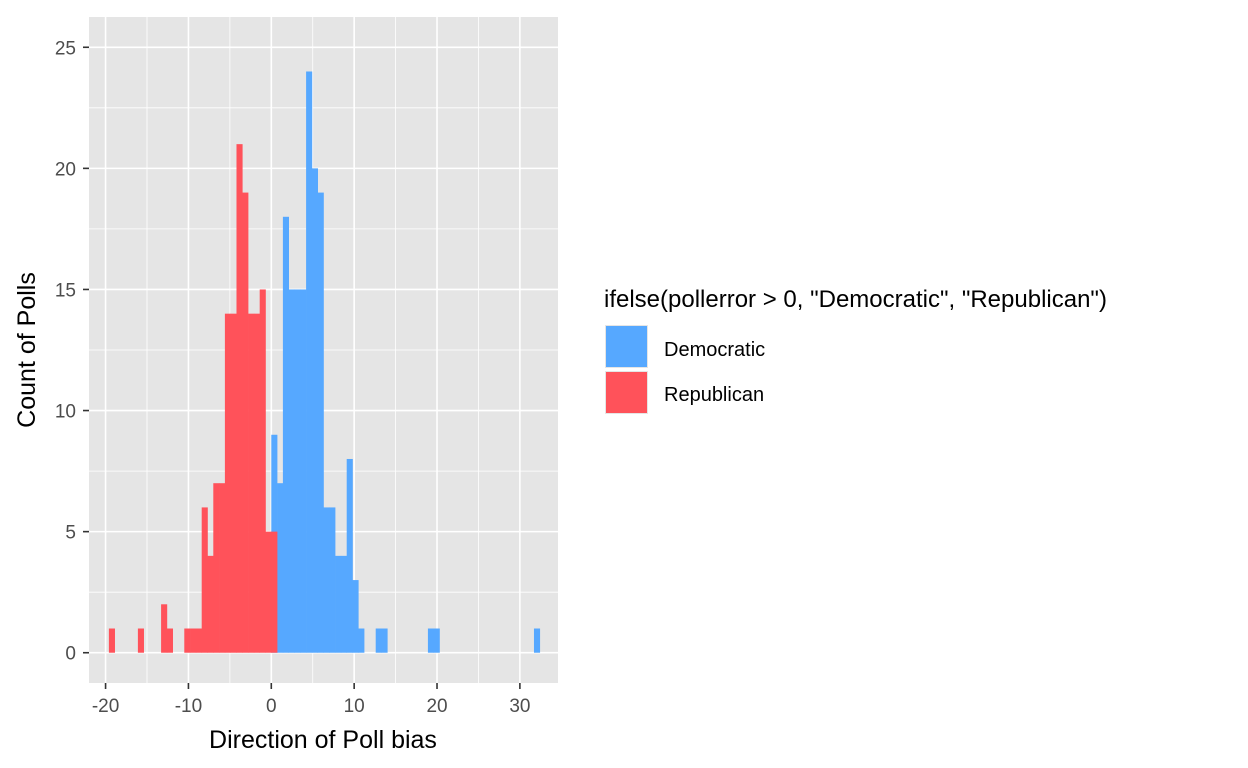  Describe the element at coordinates (626, 392) in the screenshot. I see `legend-swatch-republican` at that location.